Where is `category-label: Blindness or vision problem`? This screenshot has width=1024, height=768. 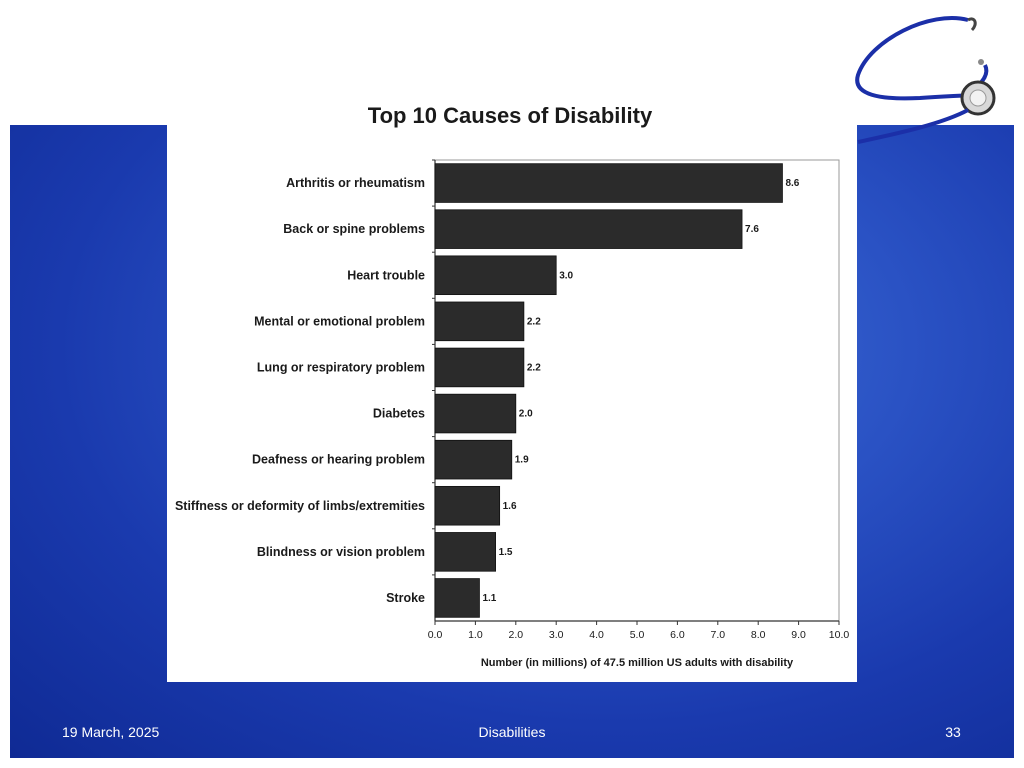 category-label: Blindness or vision problem is located at coordinates (341, 552).